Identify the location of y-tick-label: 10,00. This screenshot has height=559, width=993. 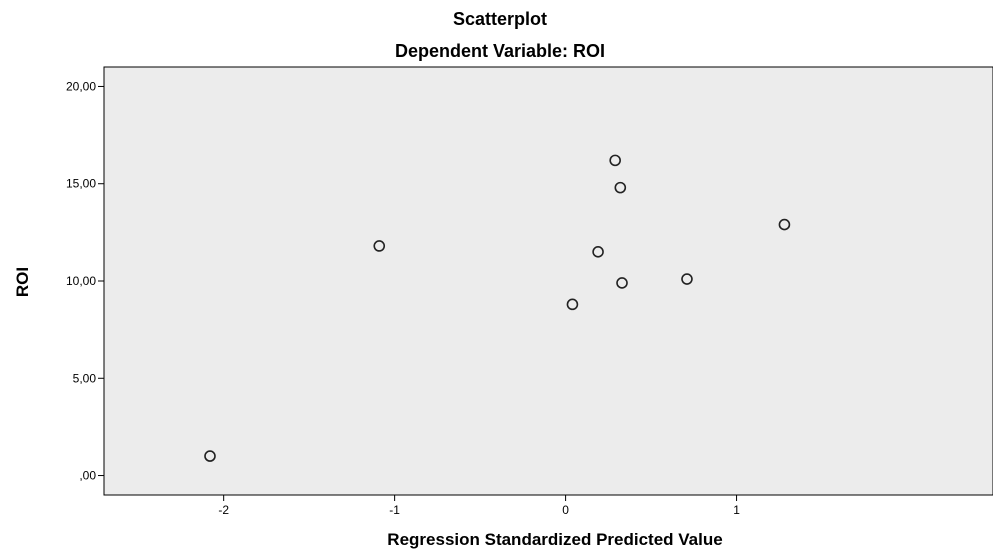
(81, 281).